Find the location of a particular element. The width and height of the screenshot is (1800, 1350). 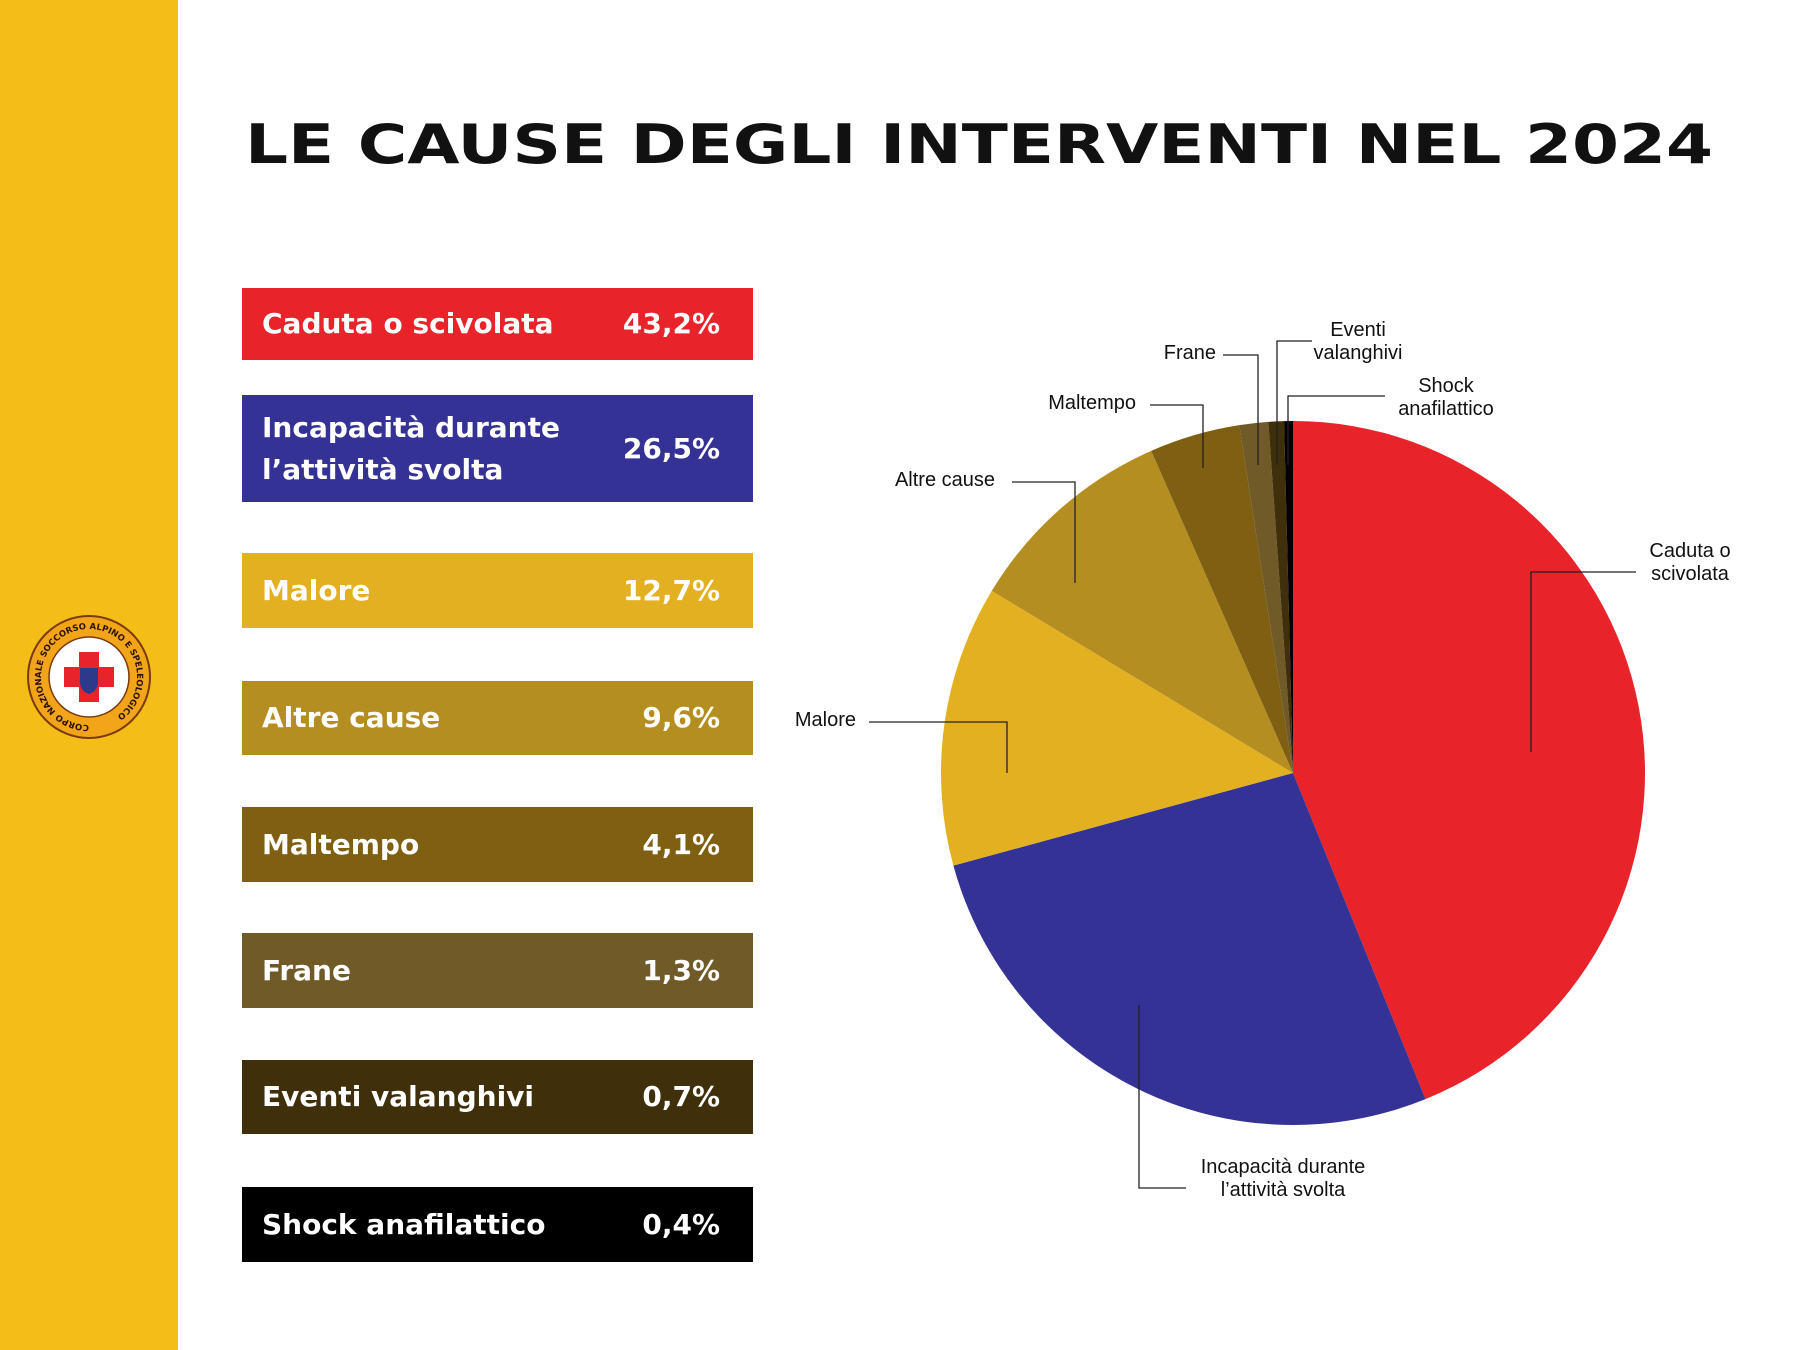

pie-label: Eventi valanghivi is located at coordinates (1358, 341).